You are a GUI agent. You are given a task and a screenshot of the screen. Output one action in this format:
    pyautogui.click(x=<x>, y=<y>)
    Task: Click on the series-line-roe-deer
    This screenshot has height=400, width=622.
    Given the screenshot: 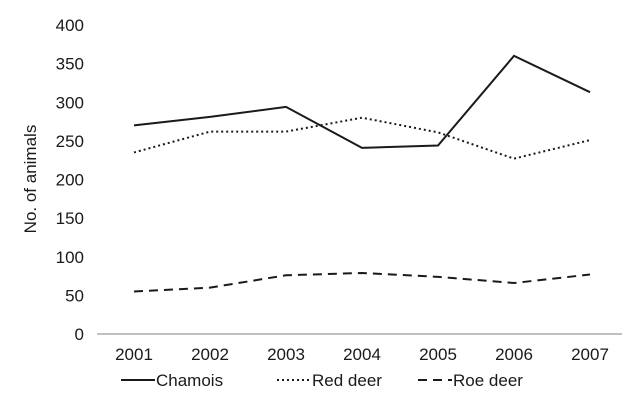 What is the action you would take?
    pyautogui.click(x=362, y=282)
    